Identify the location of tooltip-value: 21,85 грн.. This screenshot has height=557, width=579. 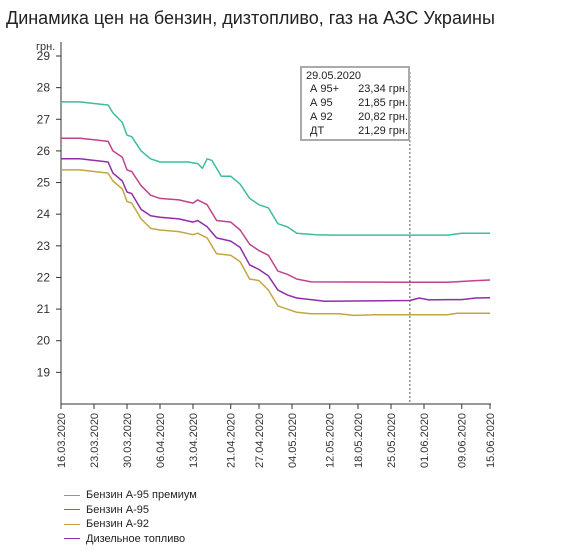
(383, 103).